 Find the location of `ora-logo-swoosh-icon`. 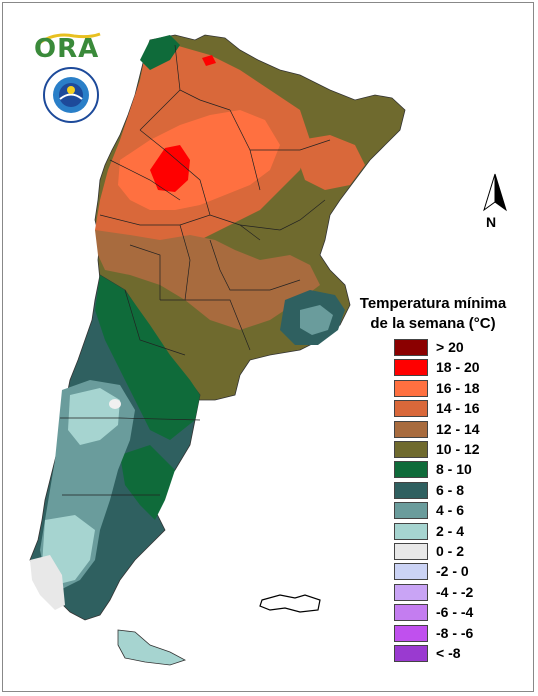

ora-logo-swoosh-icon is located at coordinates (69, 39).